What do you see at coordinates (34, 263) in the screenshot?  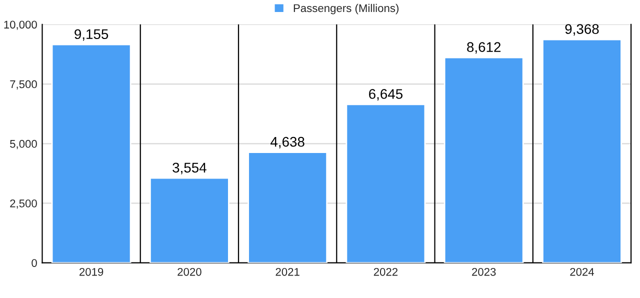 I see `y-tick-label: 0` at bounding box center [34, 263].